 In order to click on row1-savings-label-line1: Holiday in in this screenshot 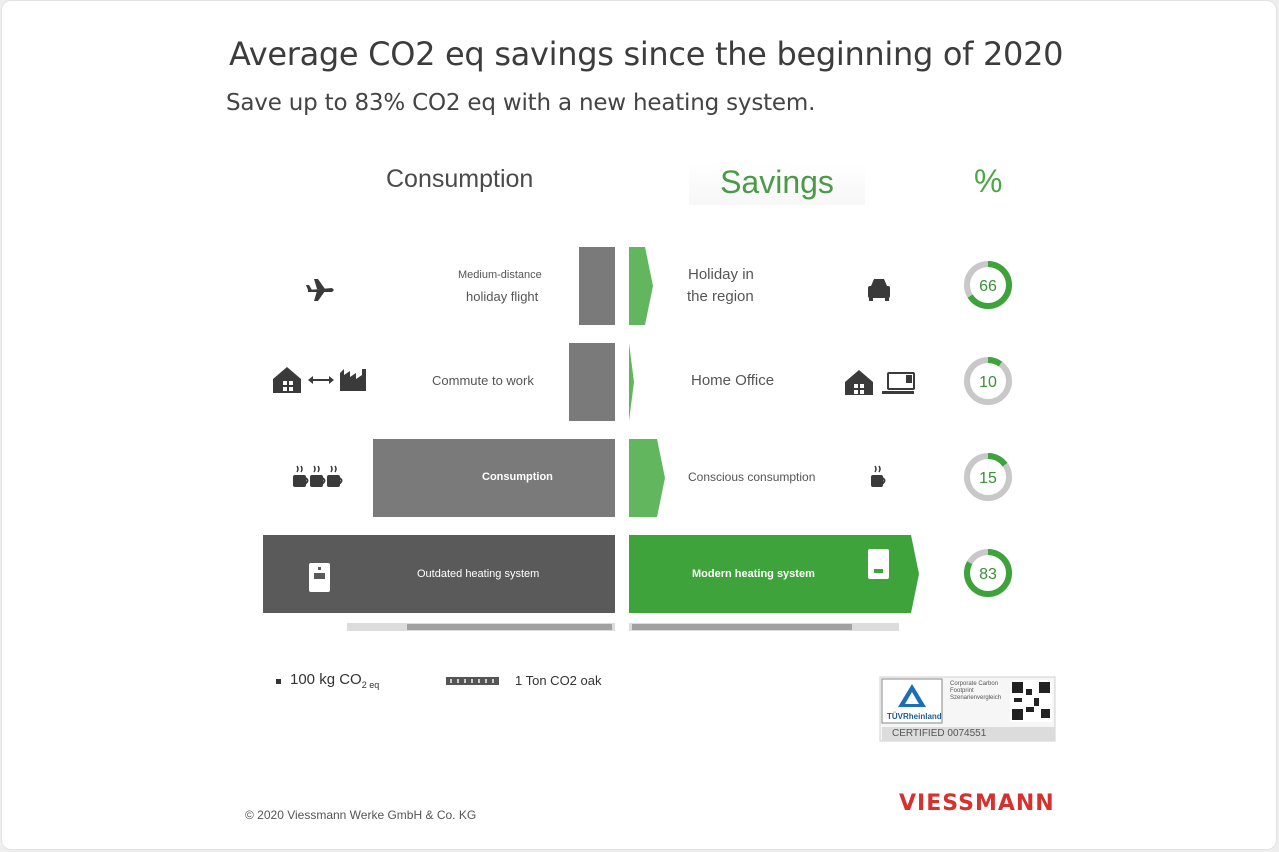, I will do `click(721, 274)`.